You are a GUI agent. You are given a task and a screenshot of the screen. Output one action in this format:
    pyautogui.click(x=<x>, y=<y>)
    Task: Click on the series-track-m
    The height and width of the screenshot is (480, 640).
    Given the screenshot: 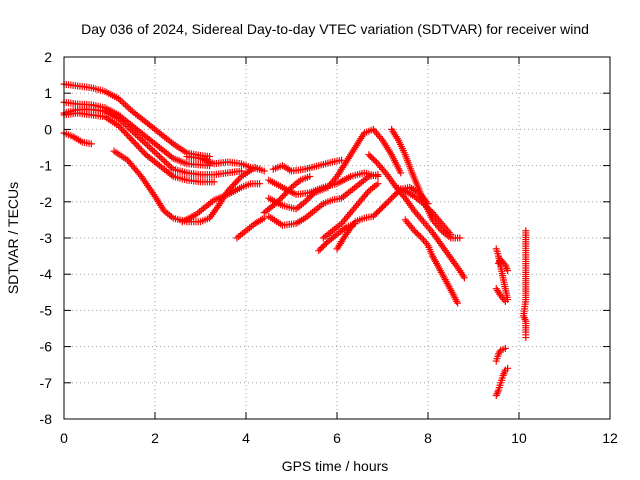 What is the action you would take?
    pyautogui.click(x=323, y=200)
    